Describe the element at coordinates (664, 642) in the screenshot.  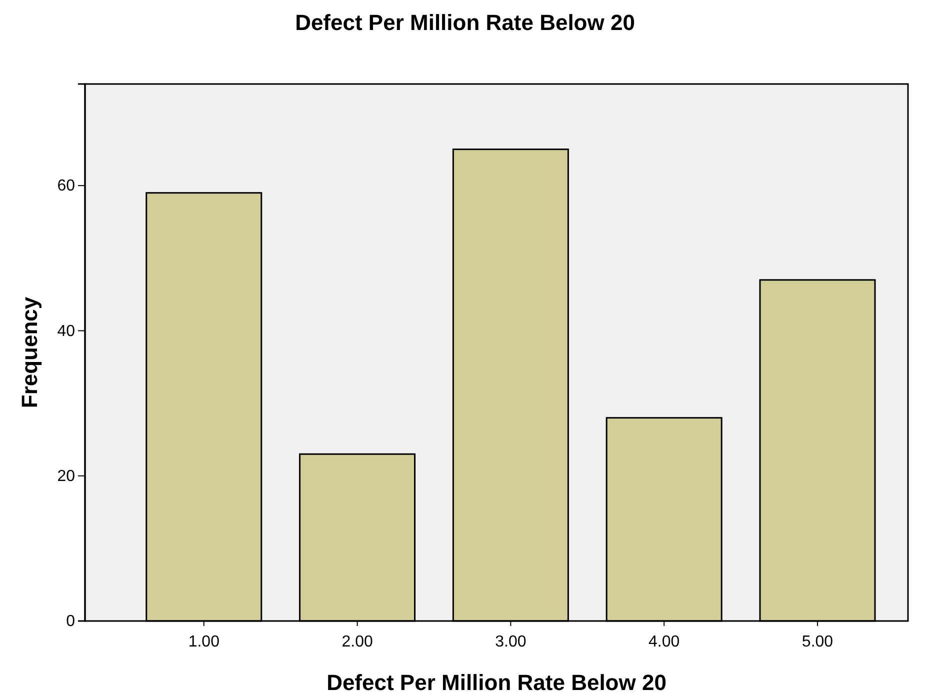
I see `x-tick-label: 4.00` at that location.